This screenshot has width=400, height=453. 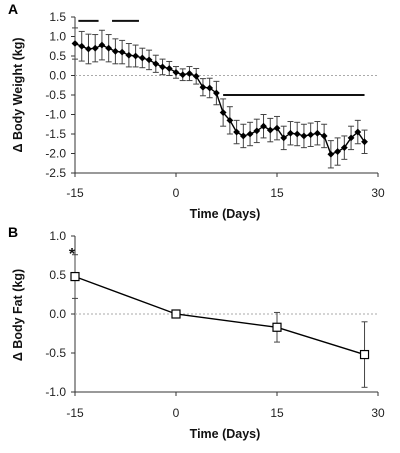 I want to click on panel-a-x-tick-label: 30, so click(x=378, y=193).